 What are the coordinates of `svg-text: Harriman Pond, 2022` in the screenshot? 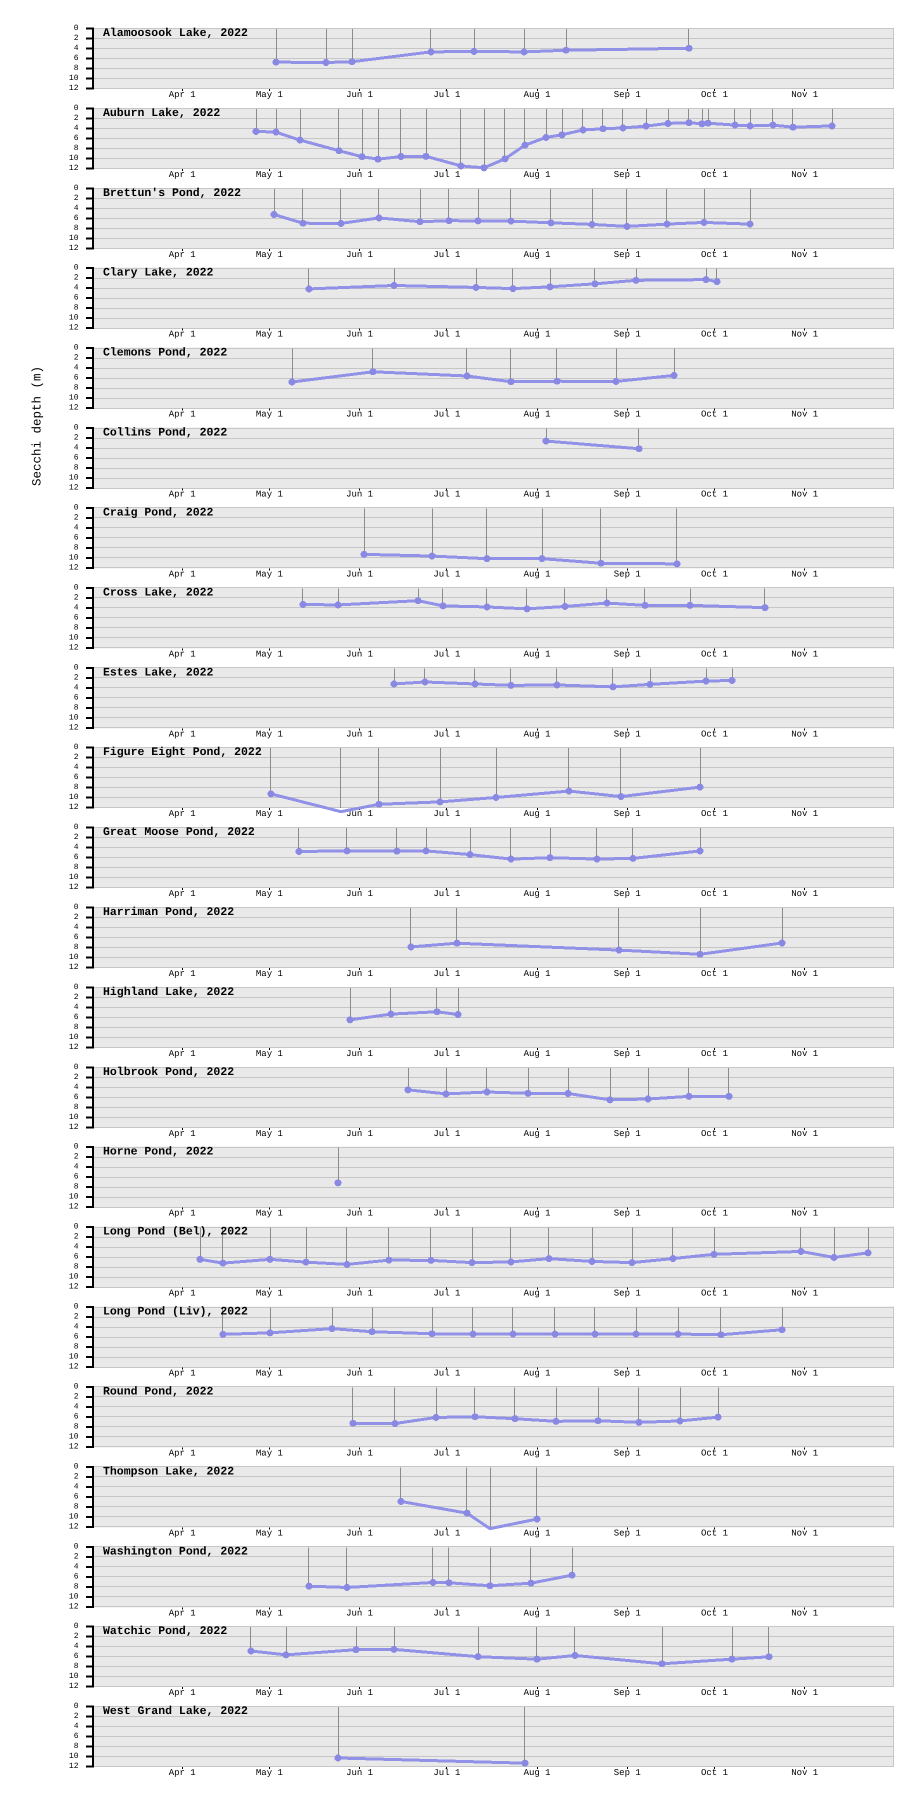 It's located at (168, 912).